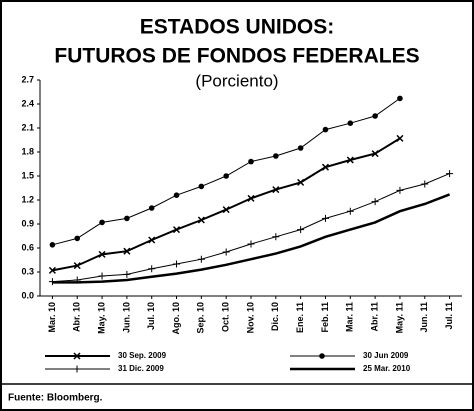 The width and height of the screenshot is (474, 411). What do you see at coordinates (77, 317) in the screenshot?
I see `x-tick-label: Abr. 10` at bounding box center [77, 317].